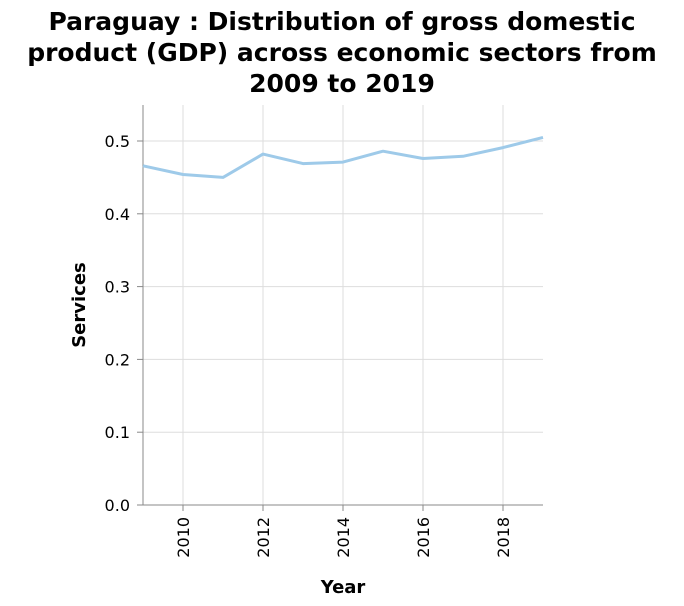 Image resolution: width=684 pixels, height=606 pixels. Describe the element at coordinates (423, 537) in the screenshot. I see `x-tick-label: 2016` at that location.